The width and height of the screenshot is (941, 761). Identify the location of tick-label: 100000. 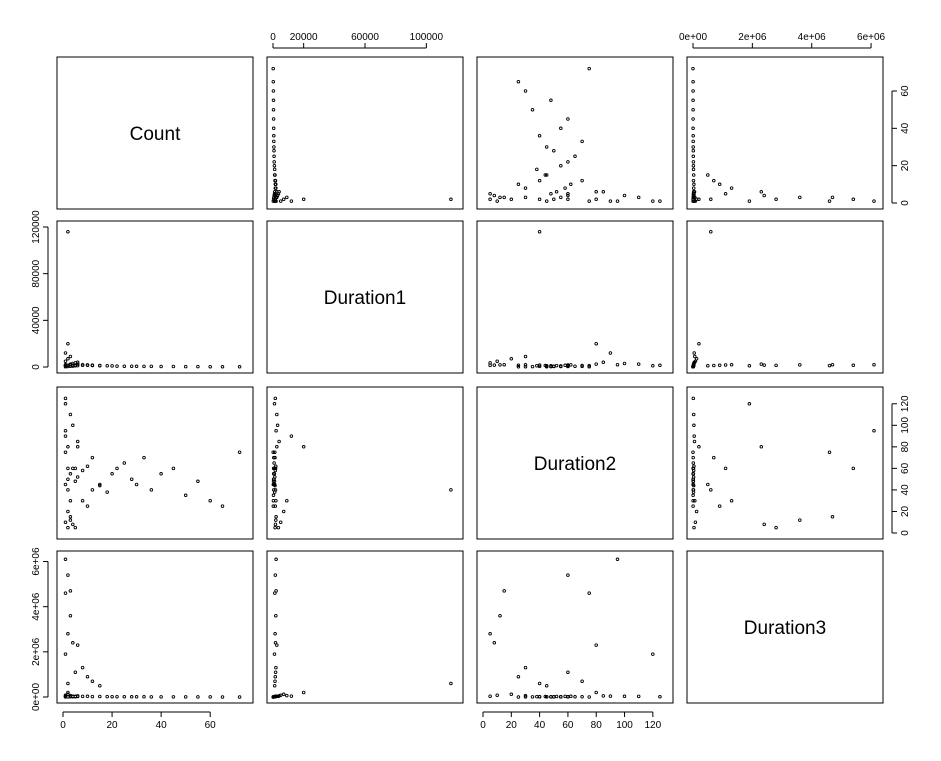
(427, 37).